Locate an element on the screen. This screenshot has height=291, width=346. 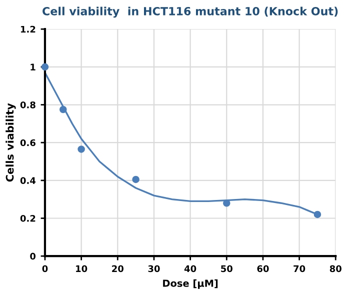
chart-title: Cell viability in HCT116 mutant 10 (Knock Out) is located at coordinates (190, 12).